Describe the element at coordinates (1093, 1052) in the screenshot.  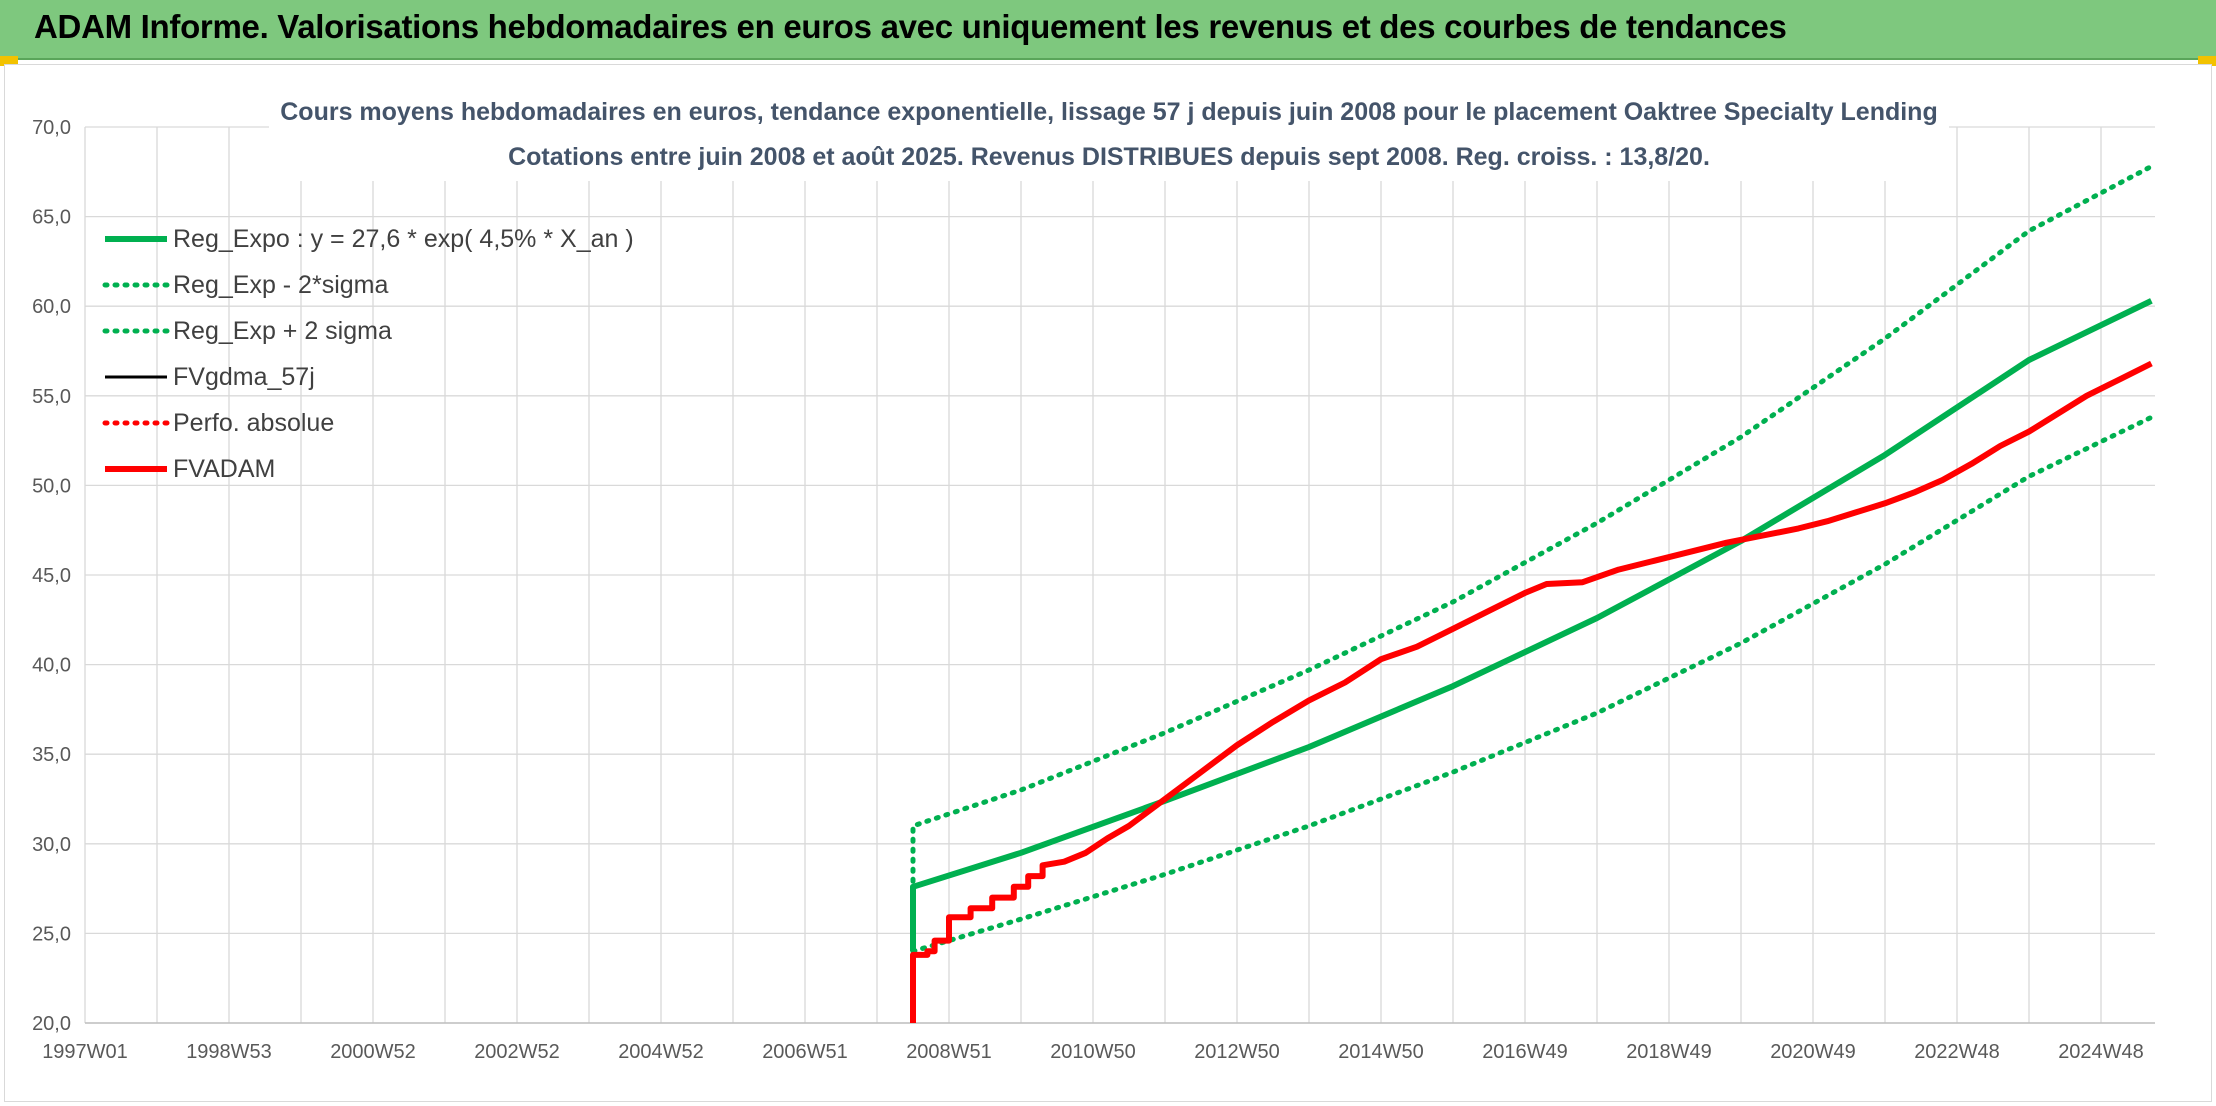
I see `x-tick-label: 2010W50` at that location.